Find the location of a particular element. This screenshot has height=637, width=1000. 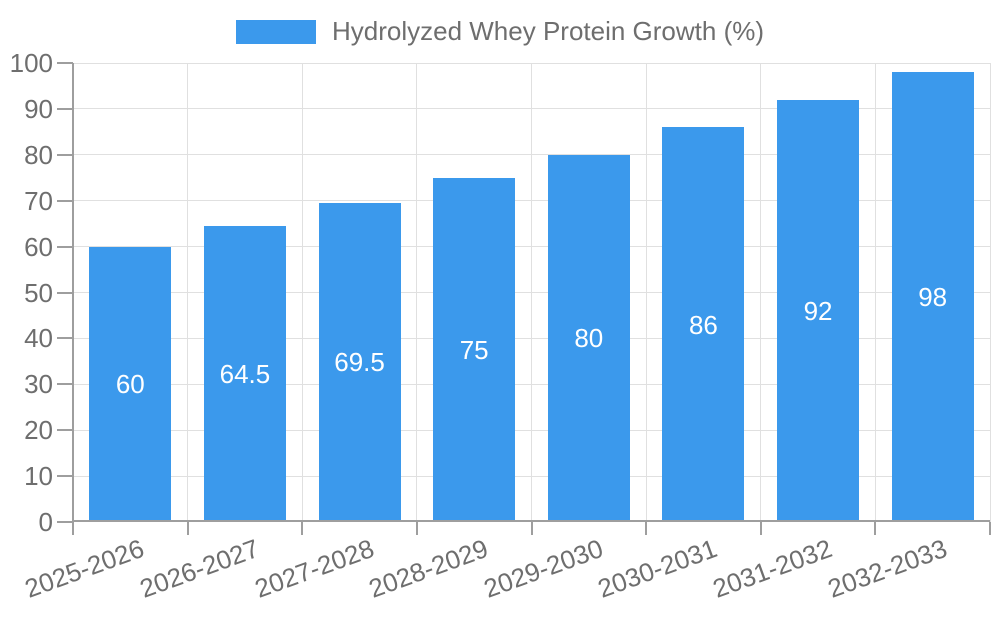

legend: Hydrolyzed Whey Protein Growth (%) is located at coordinates (500, 31).